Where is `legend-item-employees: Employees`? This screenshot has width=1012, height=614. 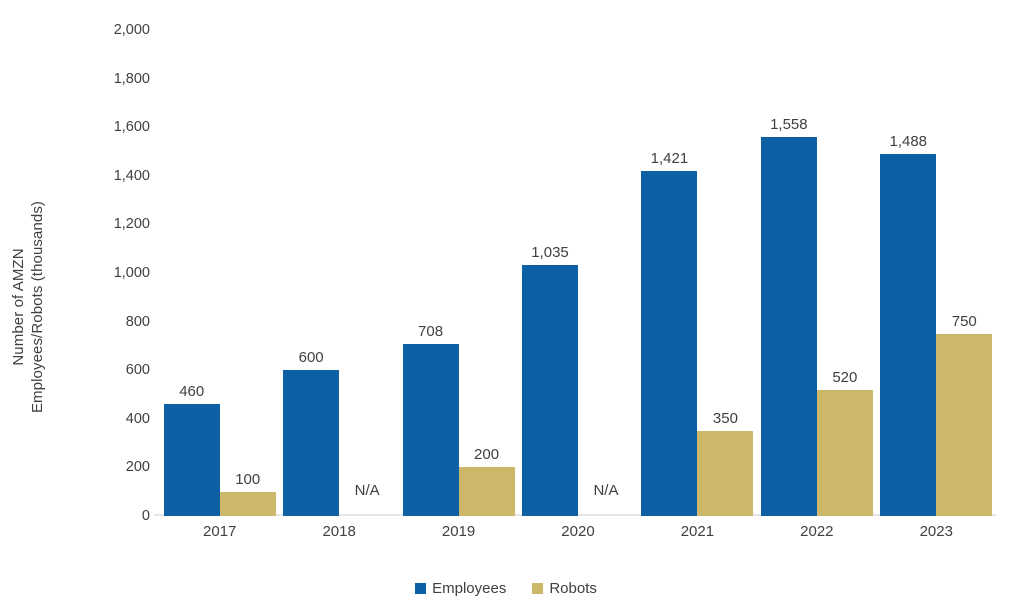 legend-item-employees: Employees is located at coordinates (460, 588).